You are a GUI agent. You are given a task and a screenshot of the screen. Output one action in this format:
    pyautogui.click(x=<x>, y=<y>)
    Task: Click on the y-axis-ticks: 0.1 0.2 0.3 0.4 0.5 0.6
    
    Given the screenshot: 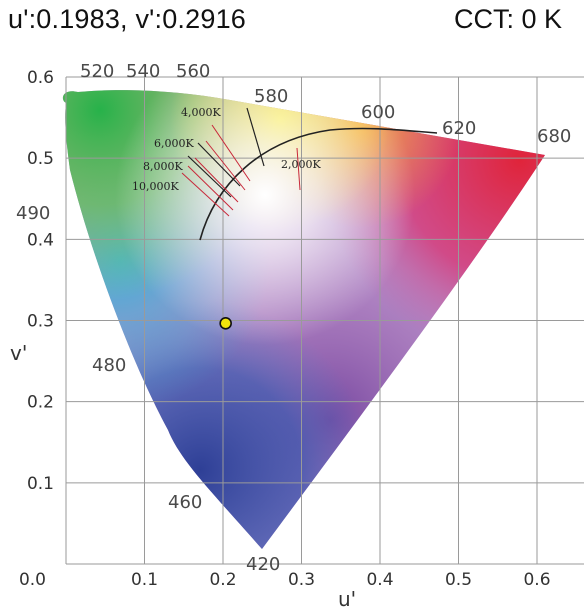 What is the action you would take?
    pyautogui.click(x=40, y=281)
    